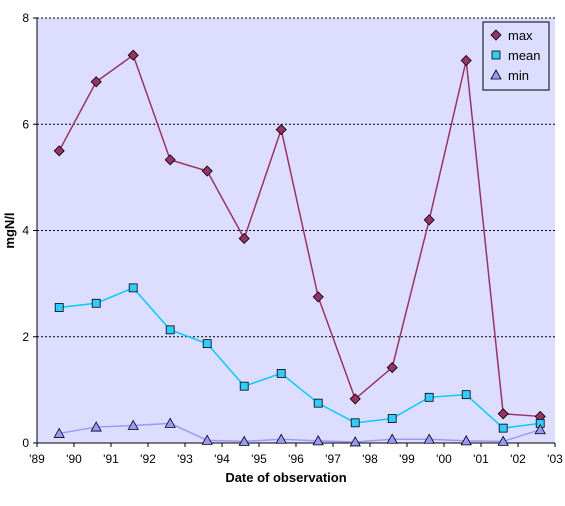 The height and width of the screenshot is (506, 565). Describe the element at coordinates (185, 459) in the screenshot. I see `x-tick-label: '93` at that location.